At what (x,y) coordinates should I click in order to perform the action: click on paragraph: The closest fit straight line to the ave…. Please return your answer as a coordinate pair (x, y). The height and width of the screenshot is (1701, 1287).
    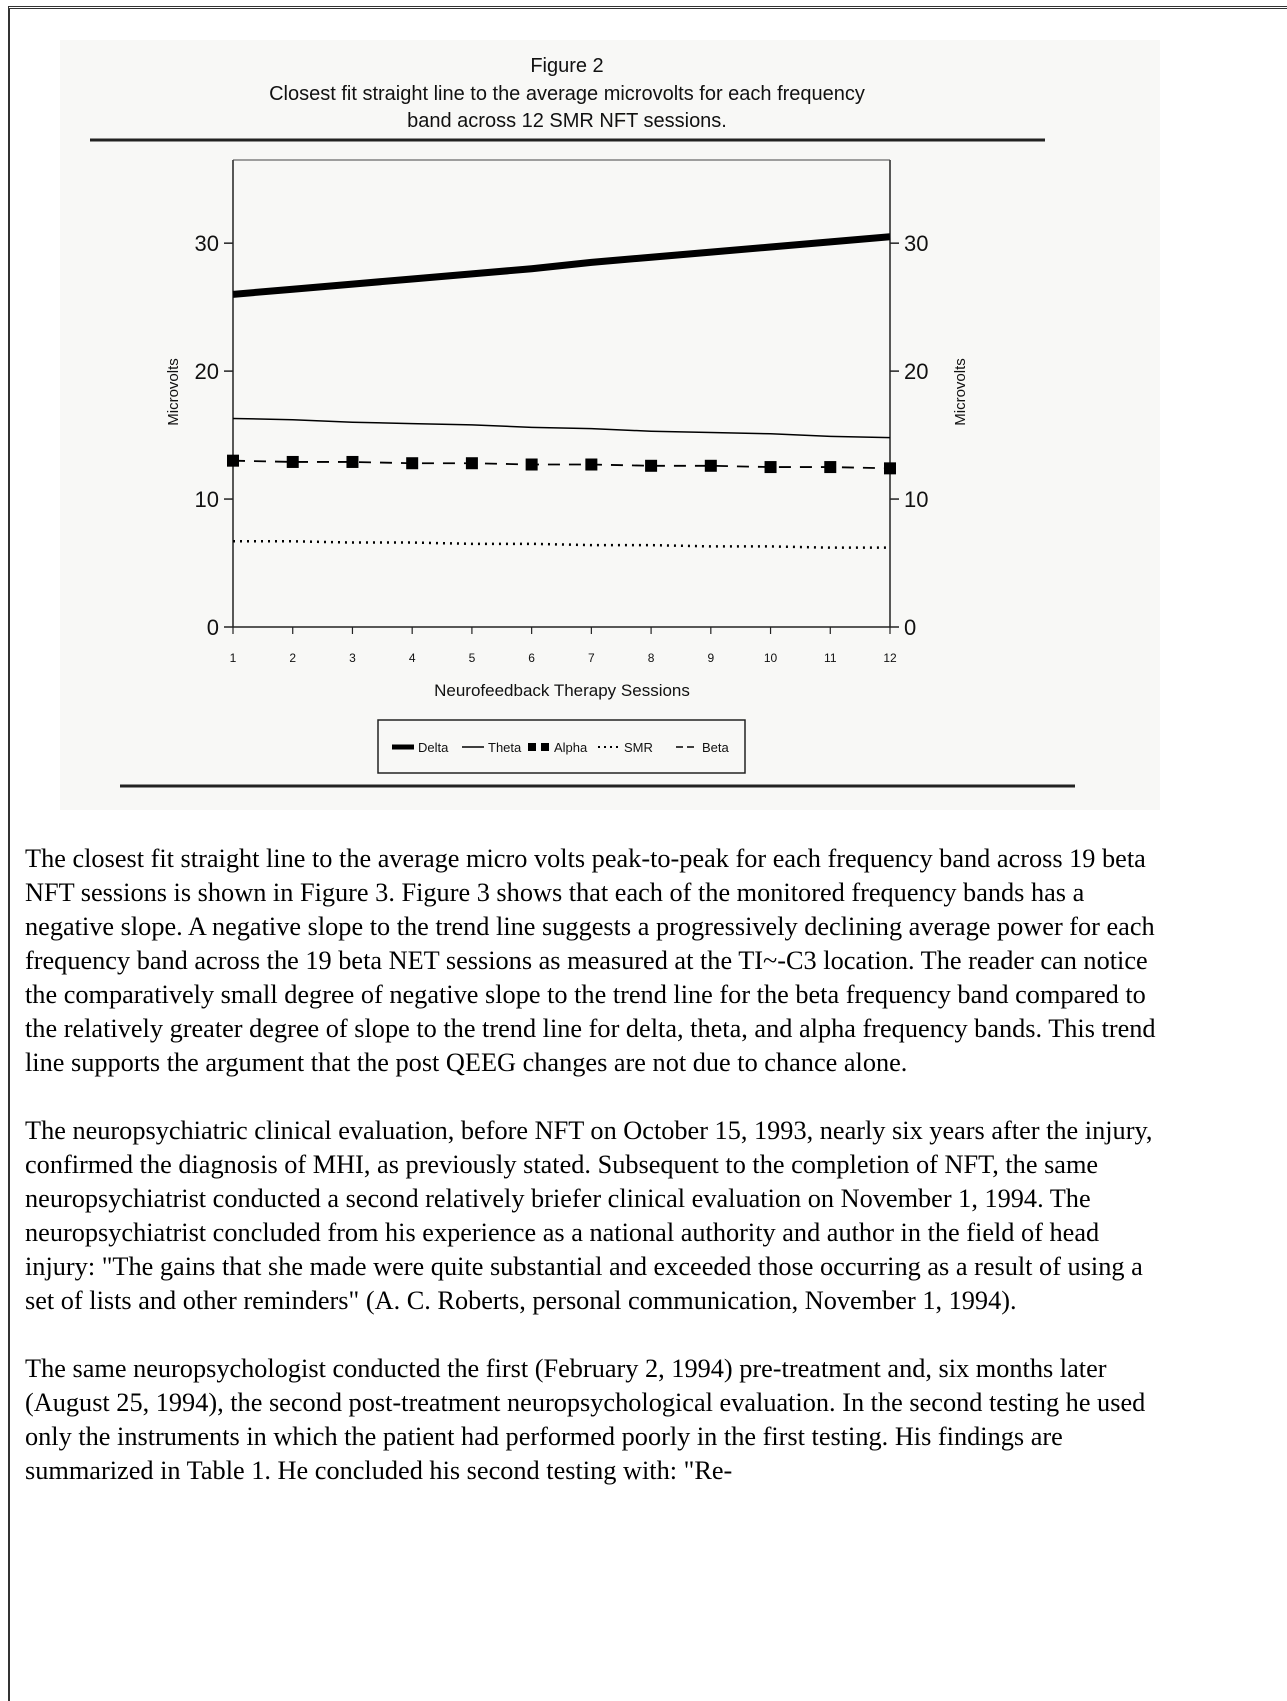
    Looking at the image, I should click on (590, 960).